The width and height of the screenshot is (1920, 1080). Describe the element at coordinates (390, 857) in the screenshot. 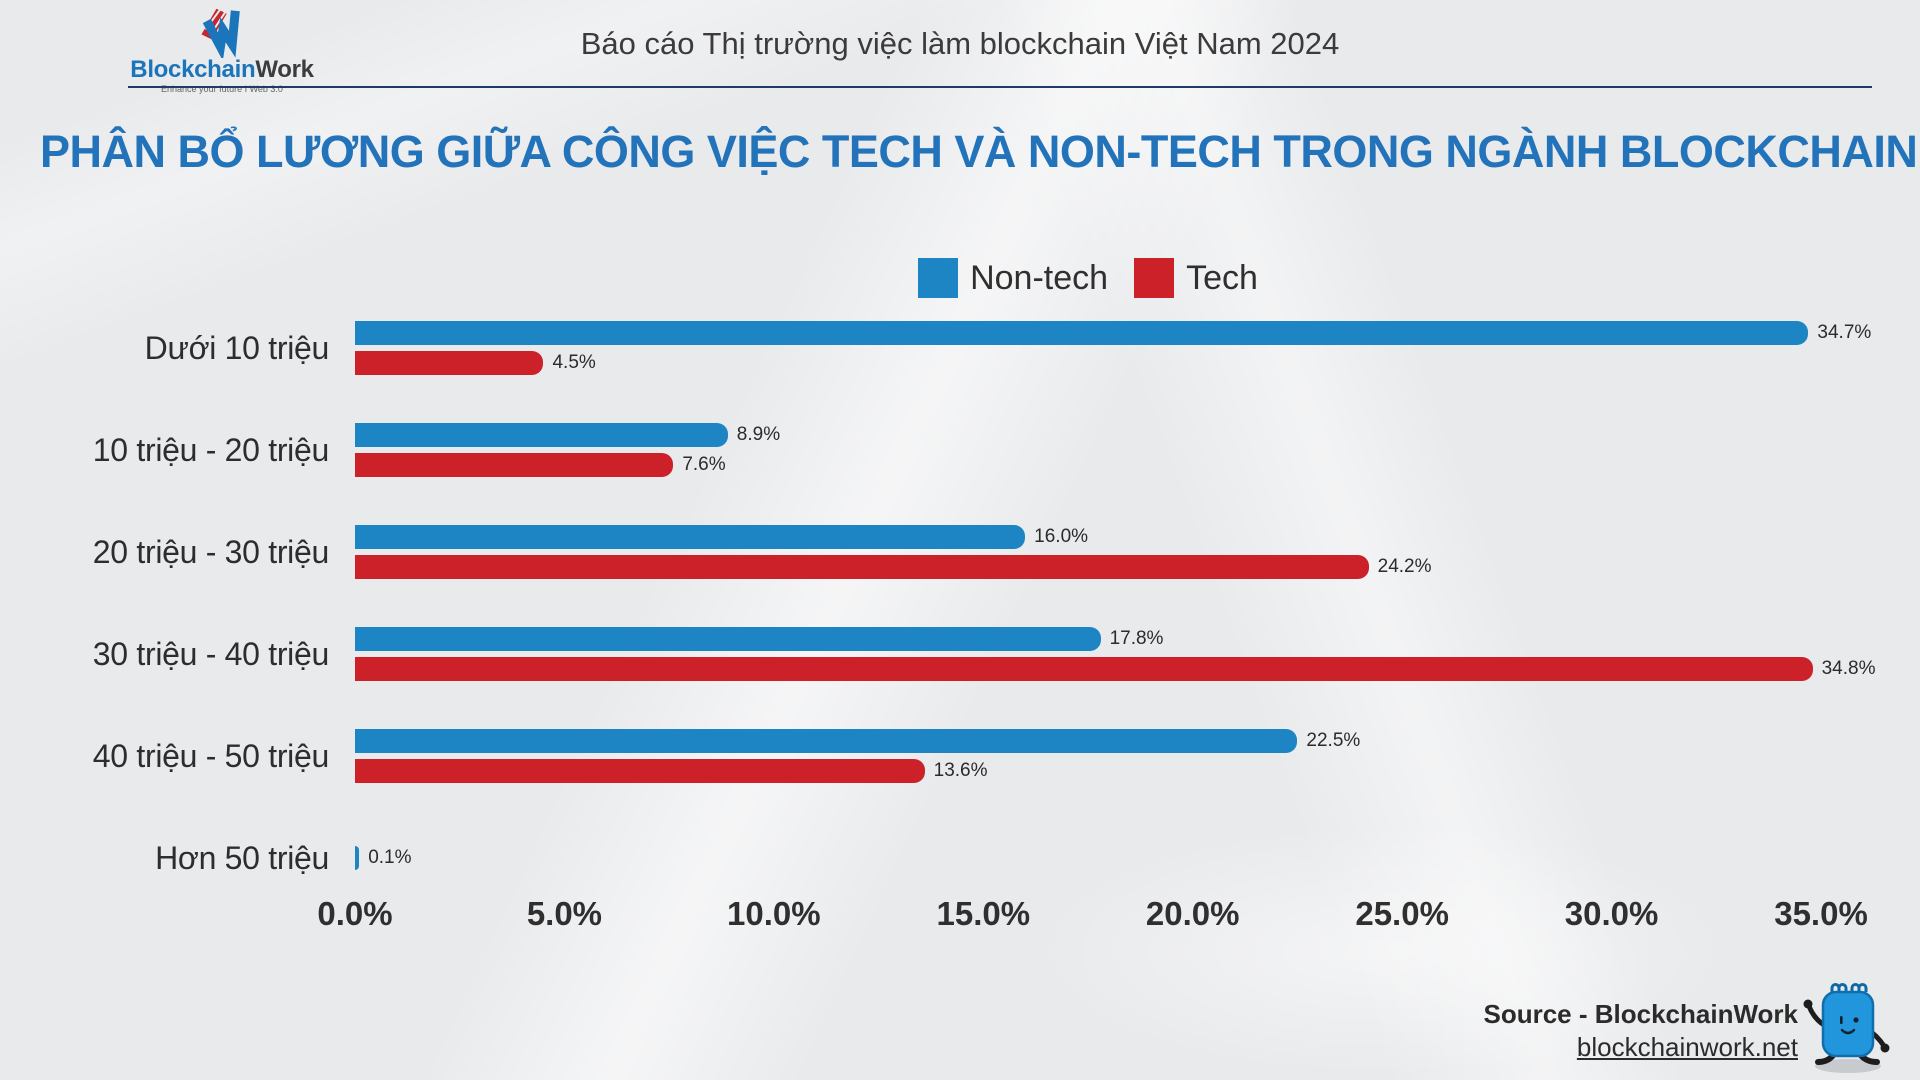

I see `value-label: 0.1%` at that location.